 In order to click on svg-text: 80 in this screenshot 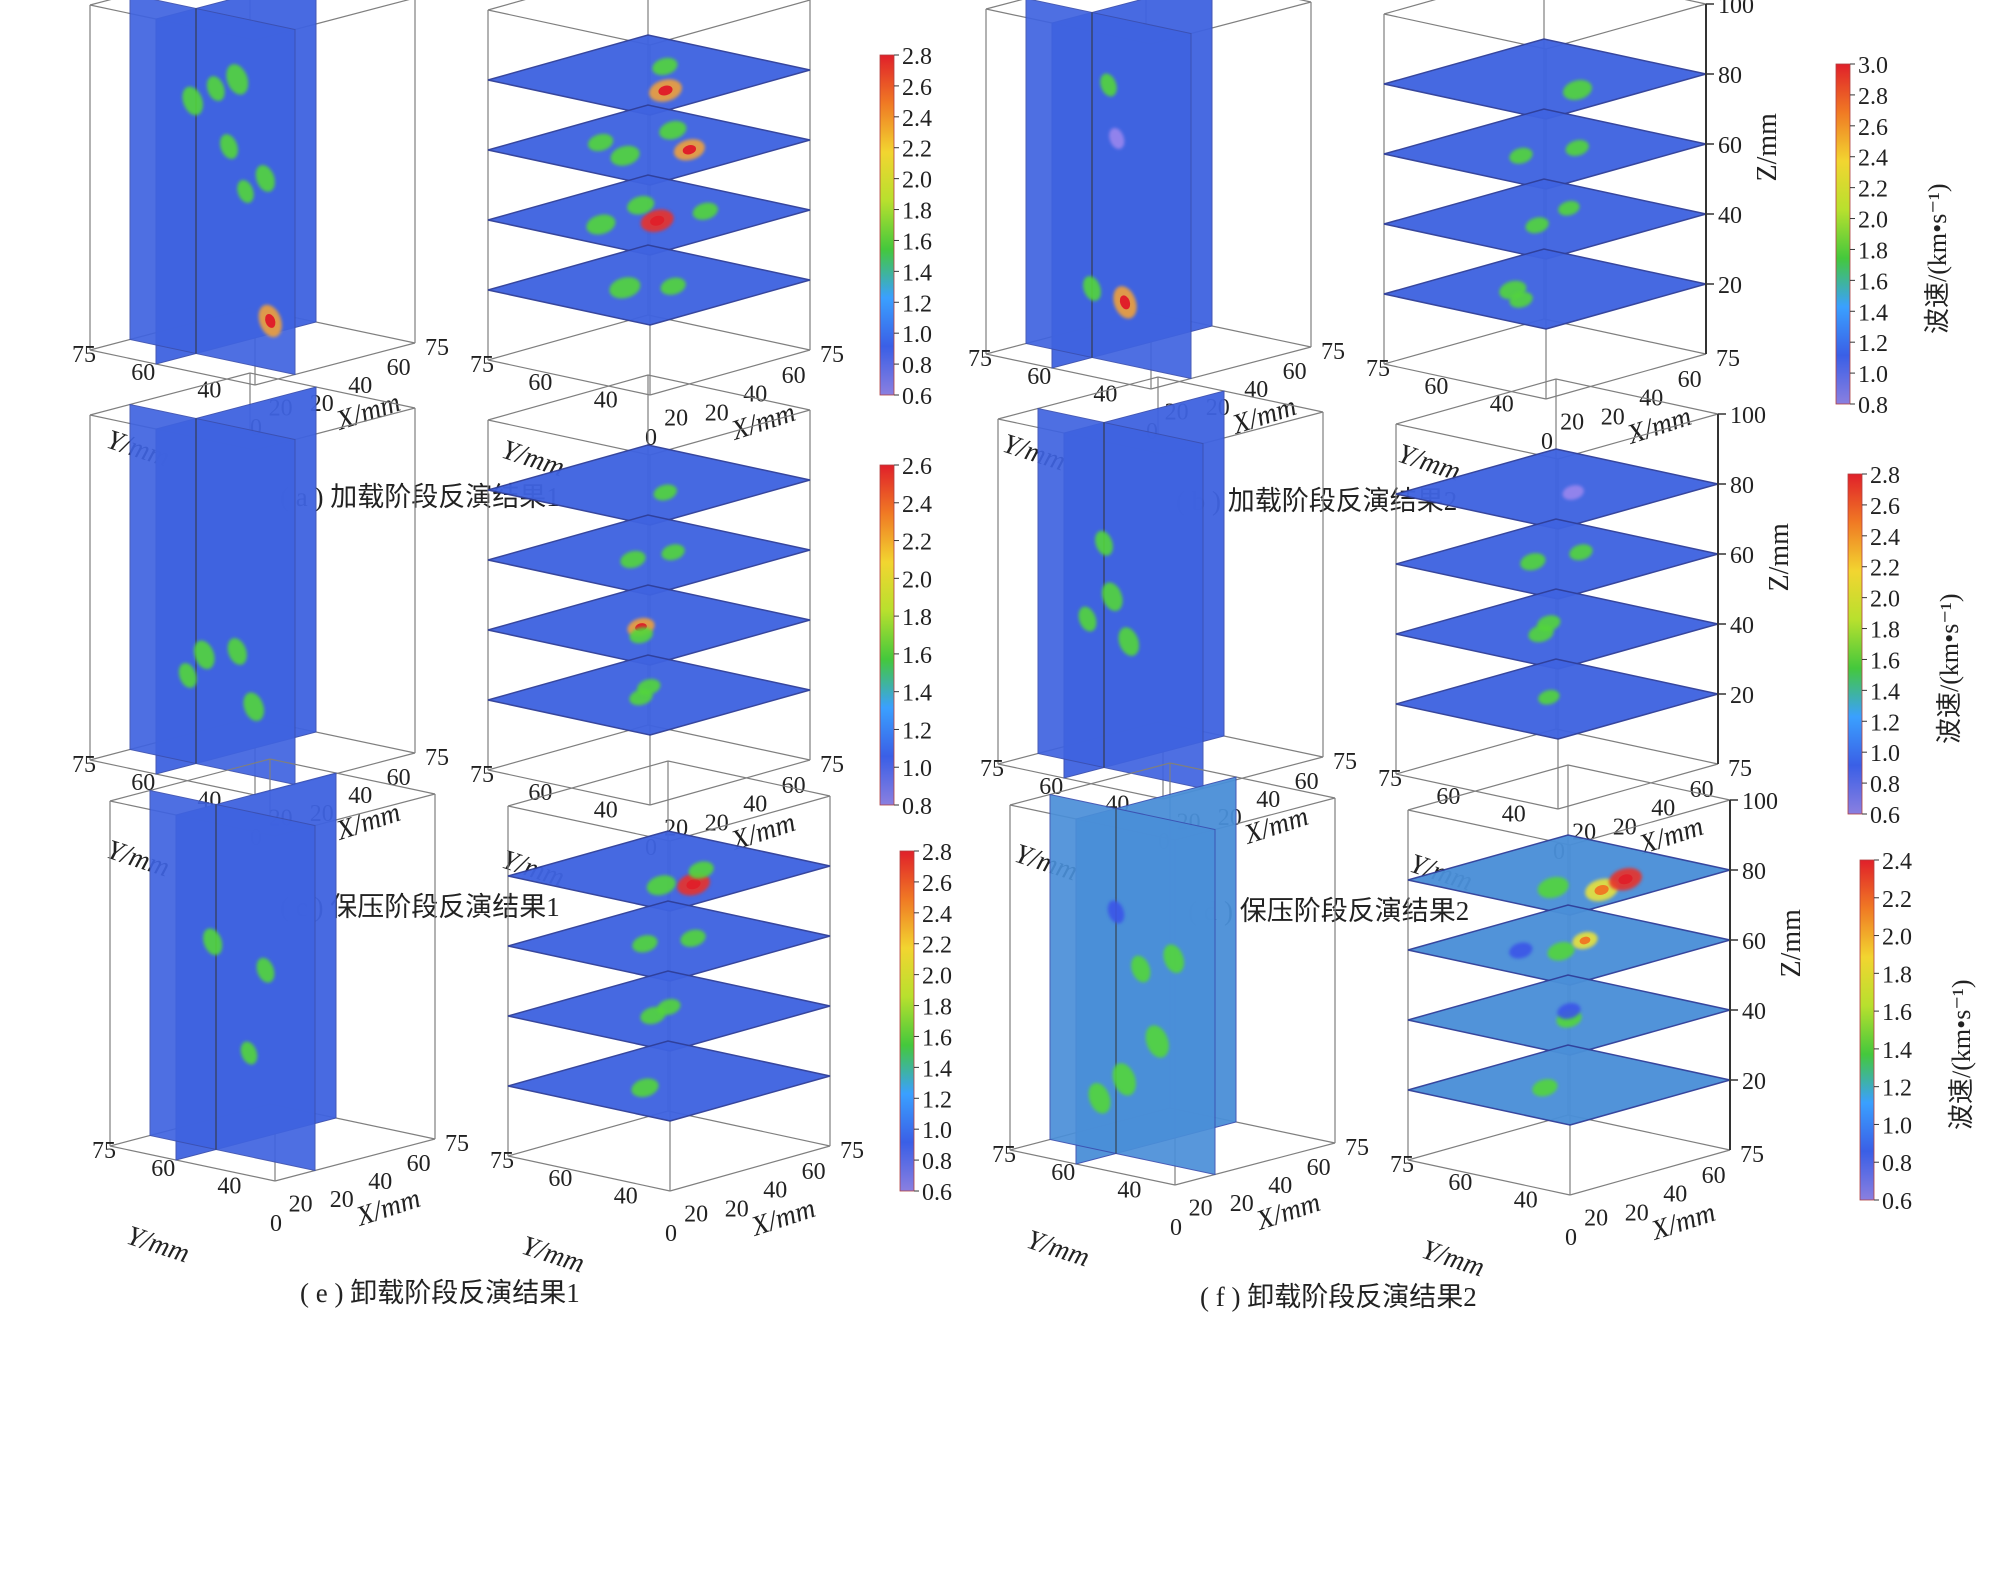, I will do `click(1742, 486)`.